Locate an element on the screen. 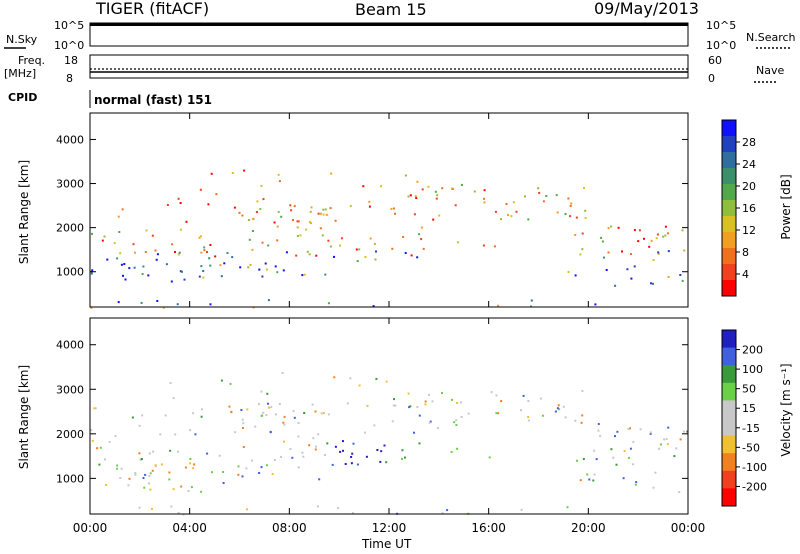 The height and width of the screenshot is (554, 800). power-colorbar-label: Power [dB] is located at coordinates (786, 206).